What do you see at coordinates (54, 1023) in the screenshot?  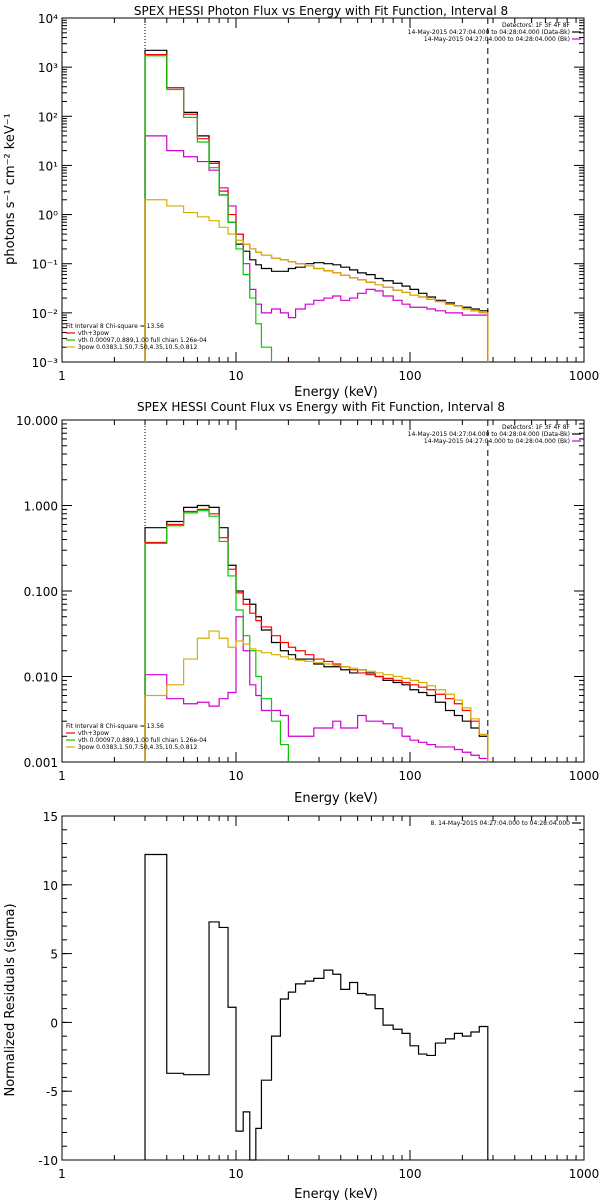 I see `y-tick-label: 0` at bounding box center [54, 1023].